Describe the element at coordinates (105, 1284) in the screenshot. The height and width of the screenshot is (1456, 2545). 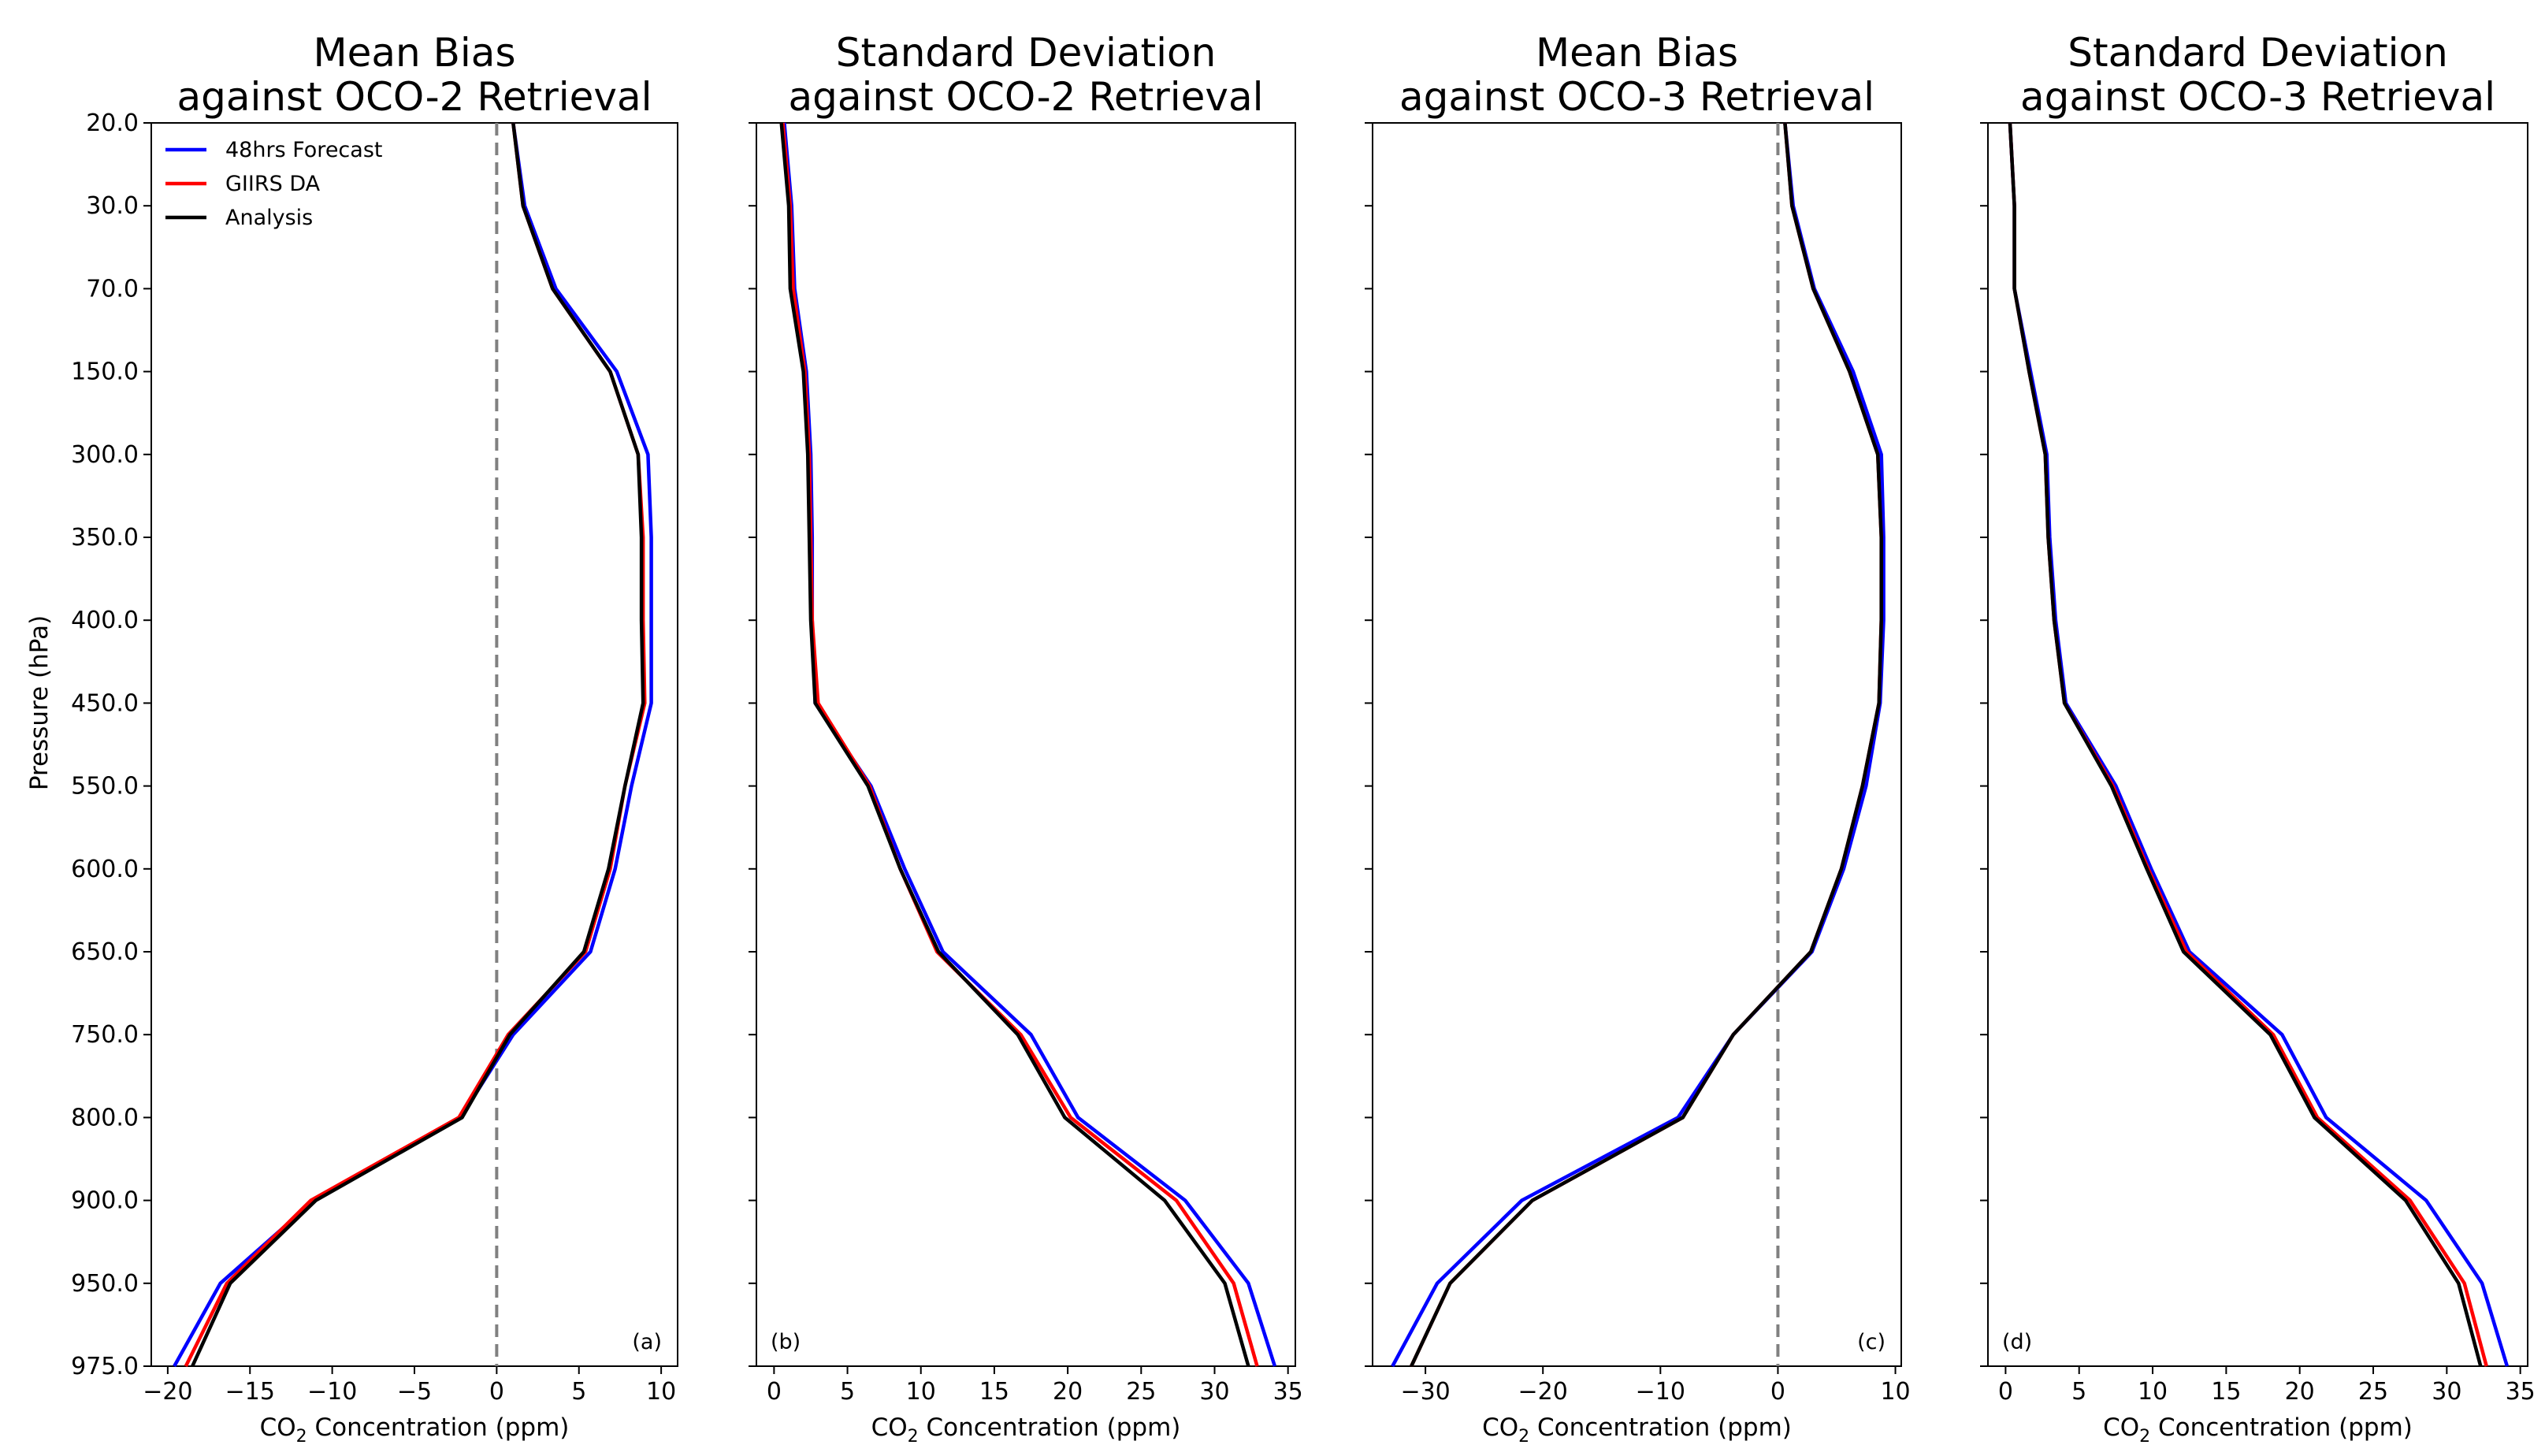
I see `y-tick-label: 950.0` at that location.